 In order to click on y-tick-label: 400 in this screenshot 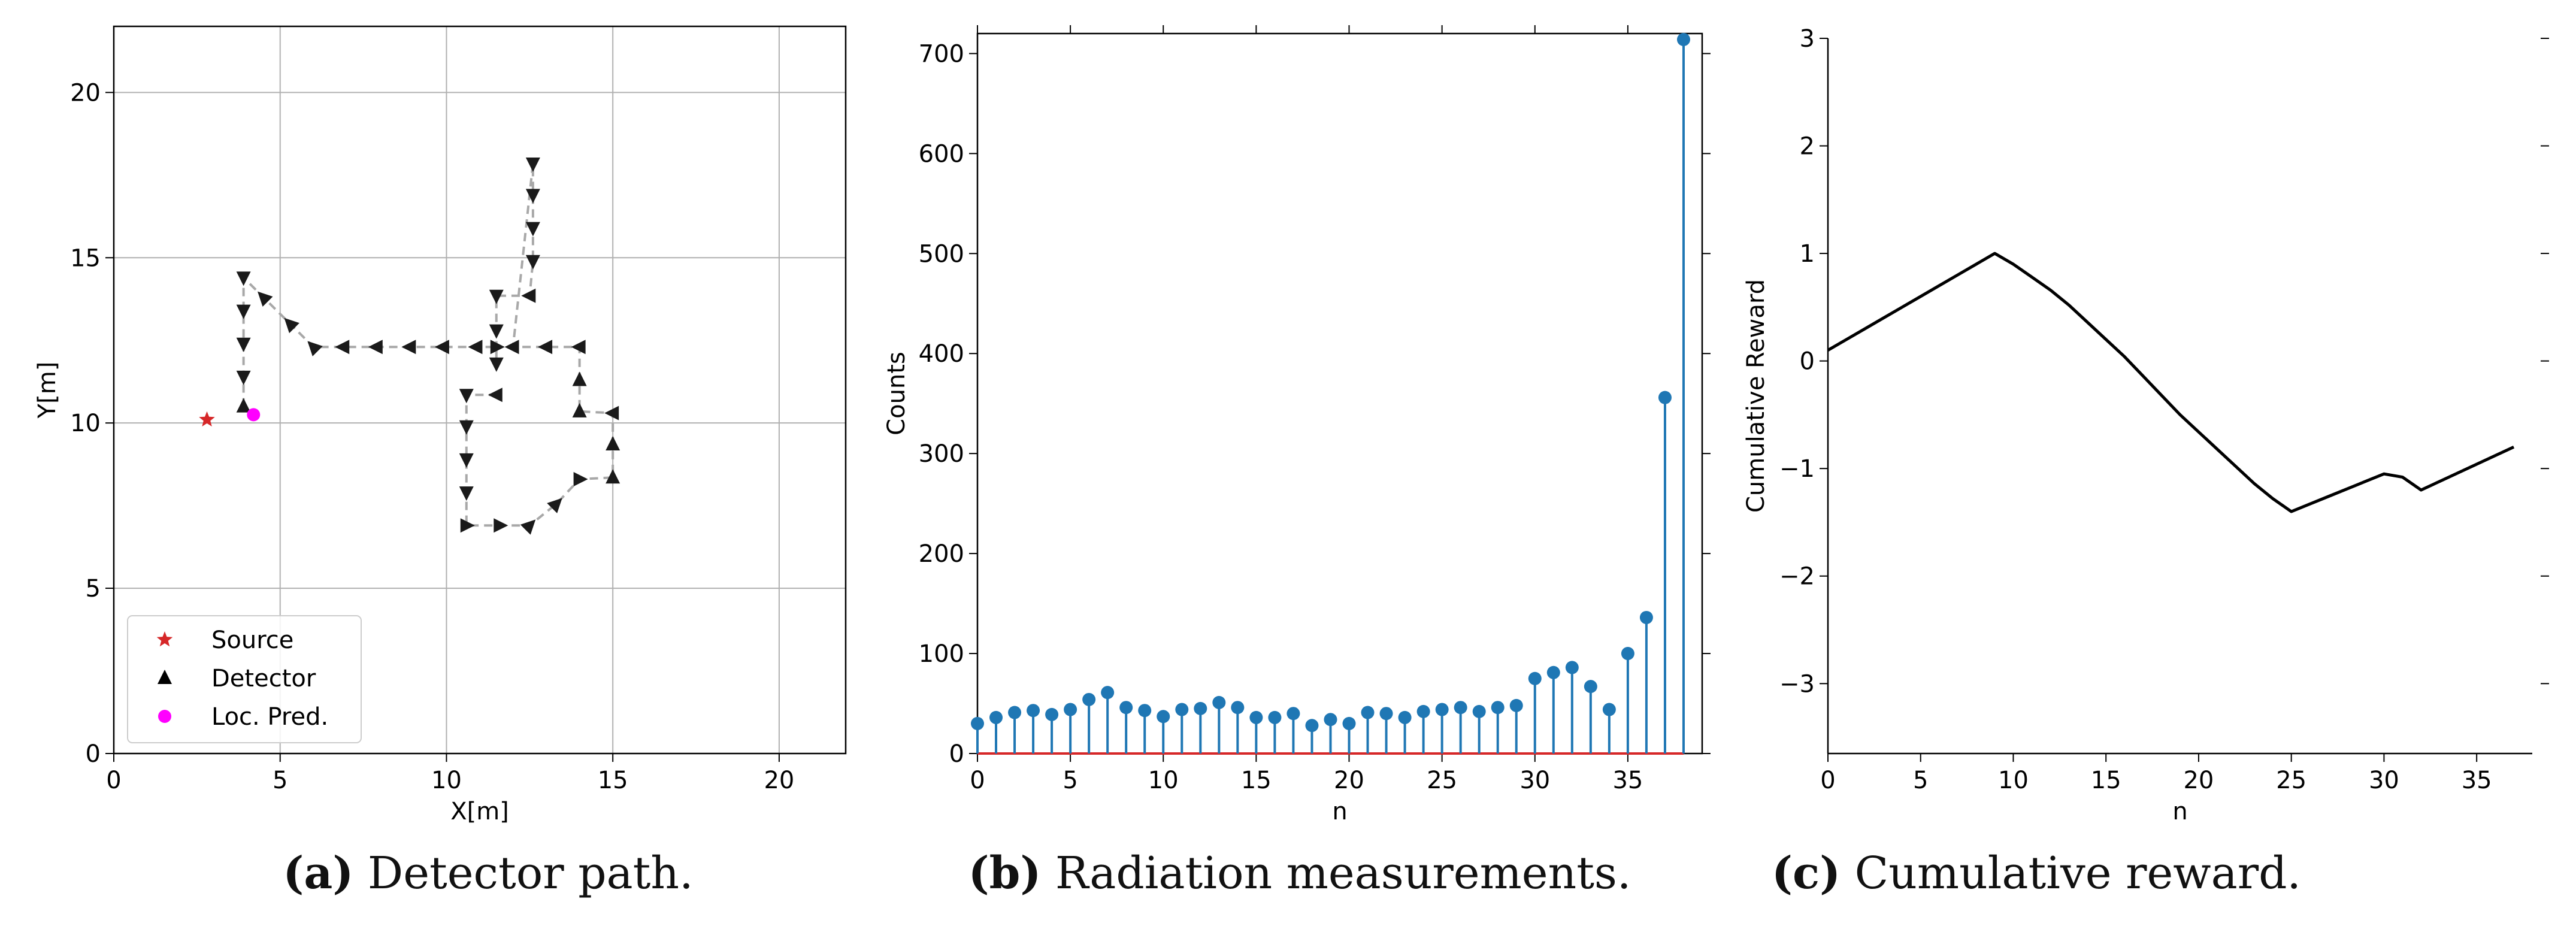, I will do `click(941, 354)`.